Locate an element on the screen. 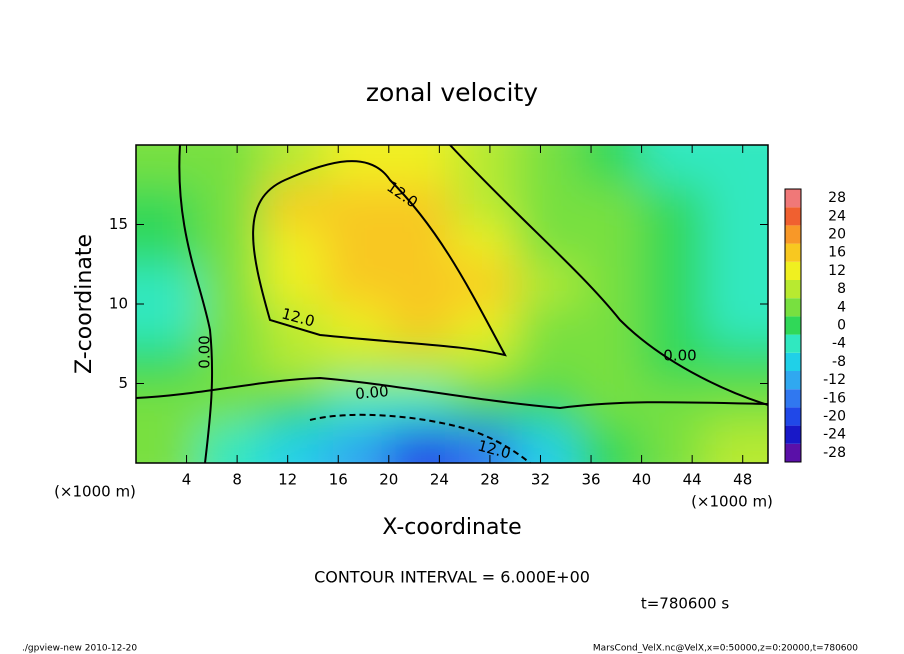  x-tick-label: 40 is located at coordinates (641, 480).